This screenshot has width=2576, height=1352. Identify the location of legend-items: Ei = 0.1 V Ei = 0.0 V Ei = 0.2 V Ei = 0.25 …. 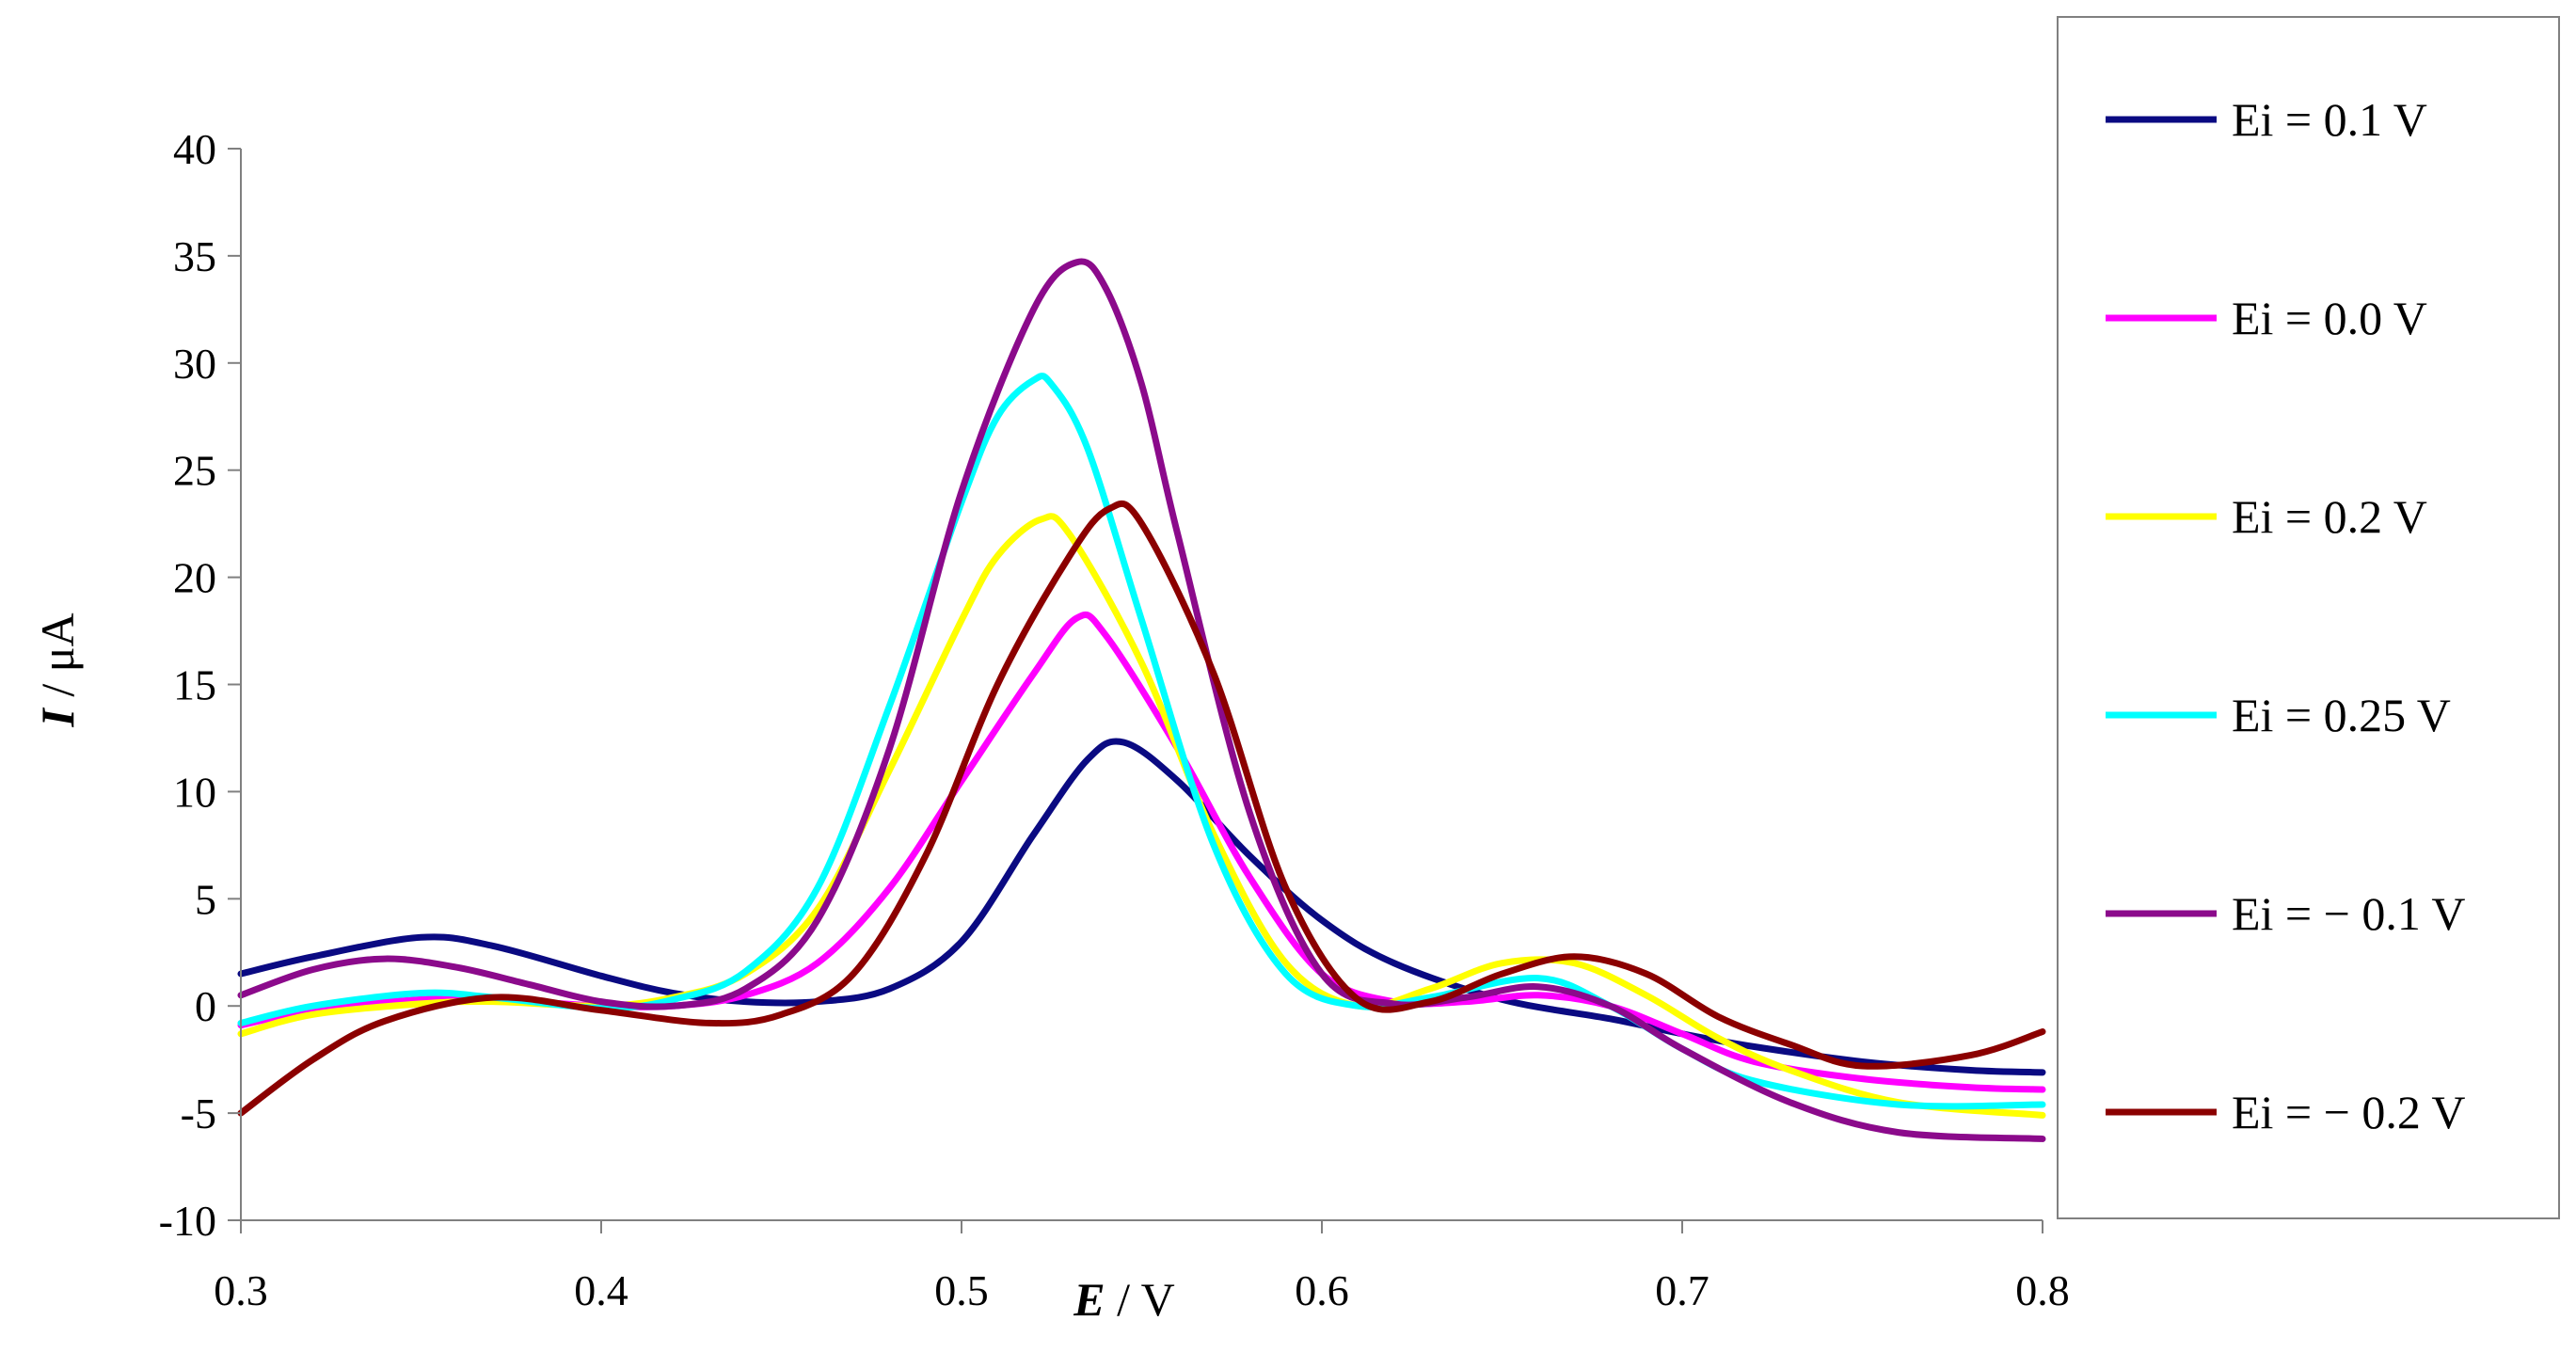
(2286, 615).